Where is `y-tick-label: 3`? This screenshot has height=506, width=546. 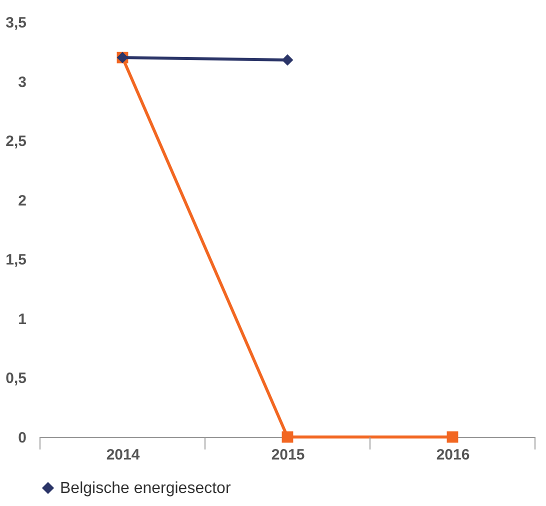 y-tick-label: 3 is located at coordinates (22, 82).